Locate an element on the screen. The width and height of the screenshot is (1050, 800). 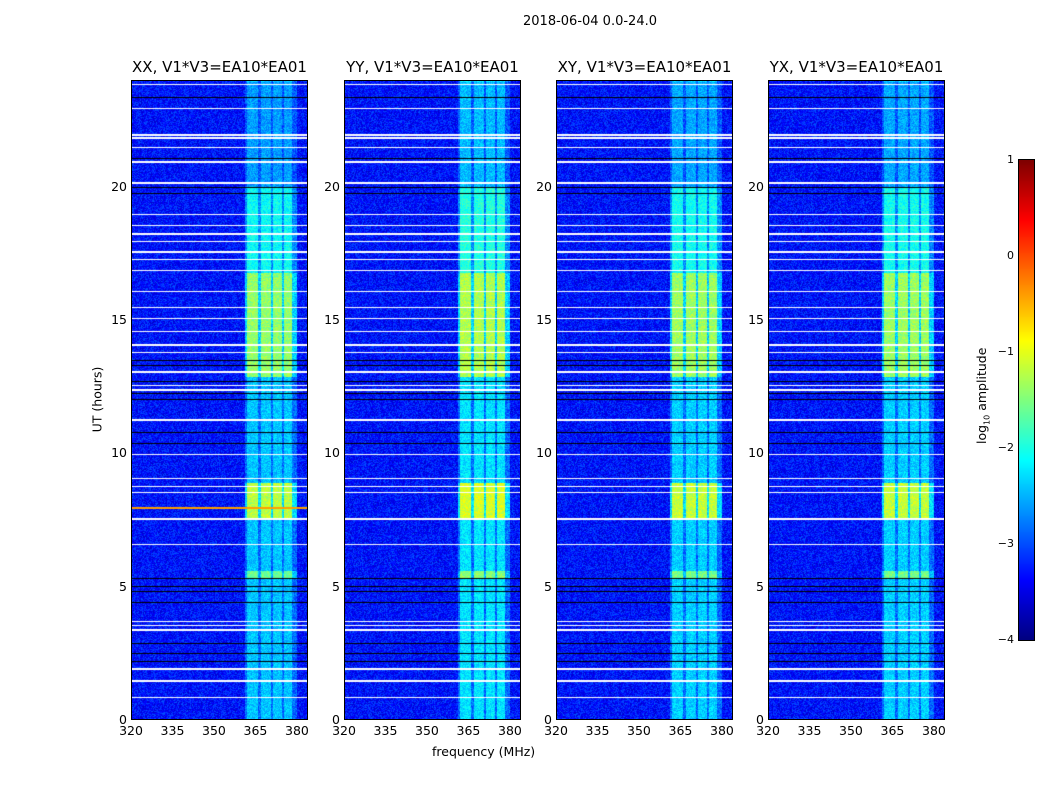
y-axis-label: UT (hours) is located at coordinates (97, 399).